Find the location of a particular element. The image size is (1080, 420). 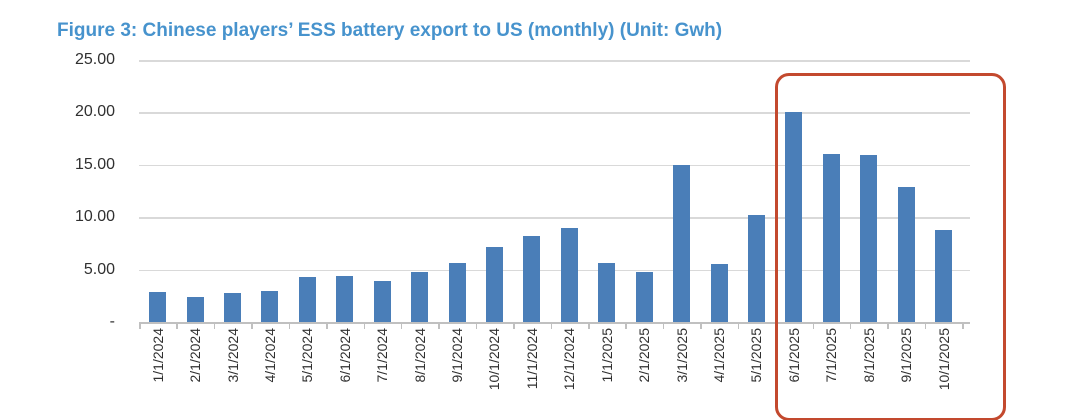

x-axis-label: 5/1/2025 is located at coordinates (756, 355).